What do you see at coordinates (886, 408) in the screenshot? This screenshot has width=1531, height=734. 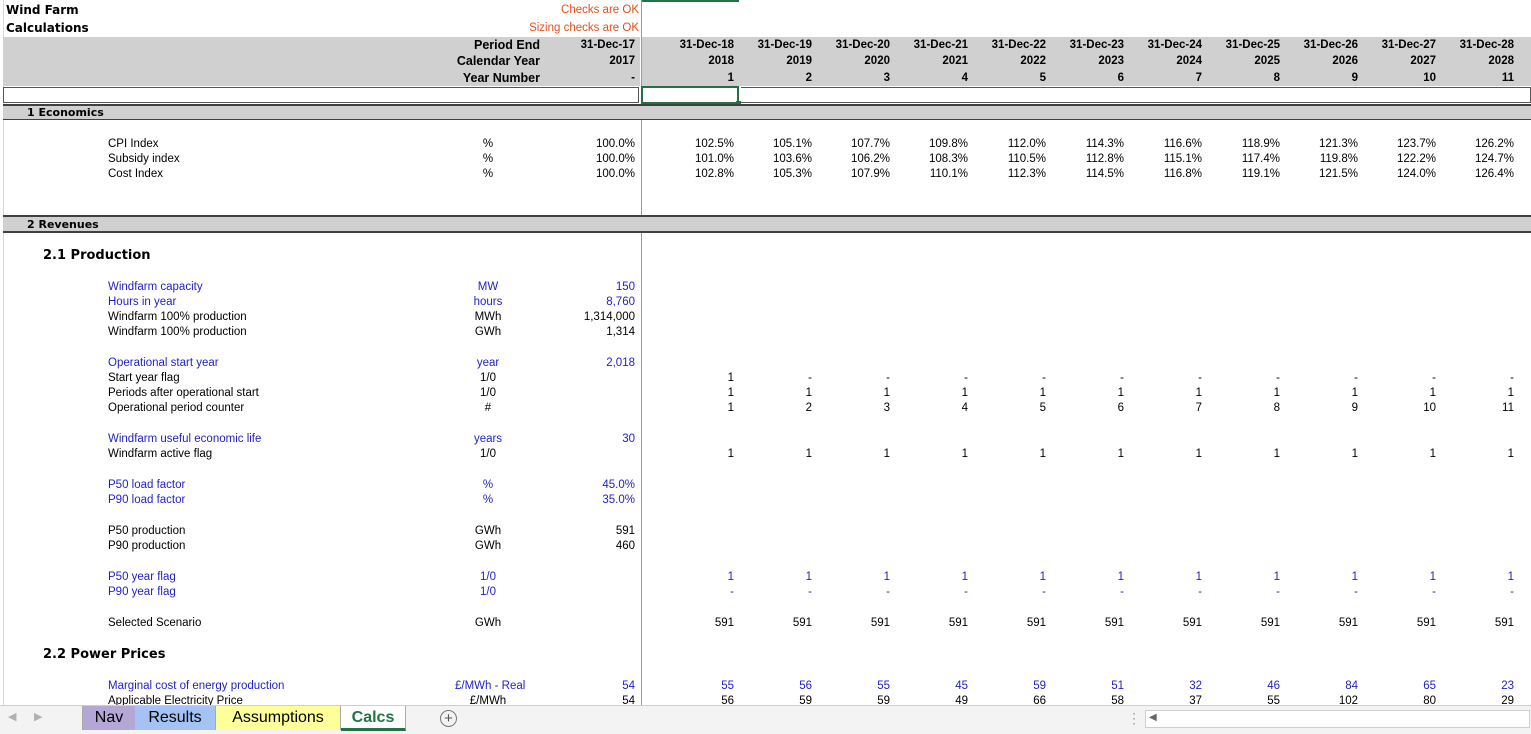 I see `row-value-col-3: 3` at bounding box center [886, 408].